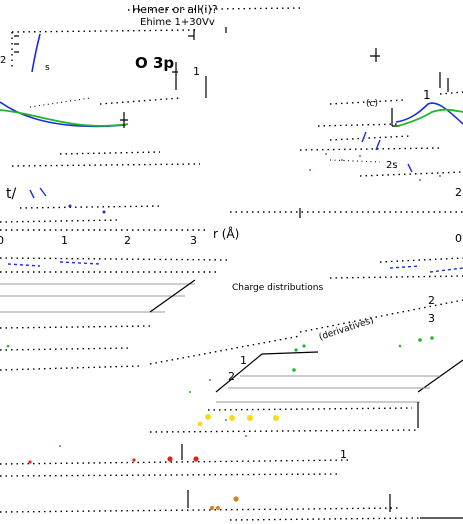  What do you see at coordinates (431, 300) in the screenshot?
I see `lower-axis-2: 2` at bounding box center [431, 300].